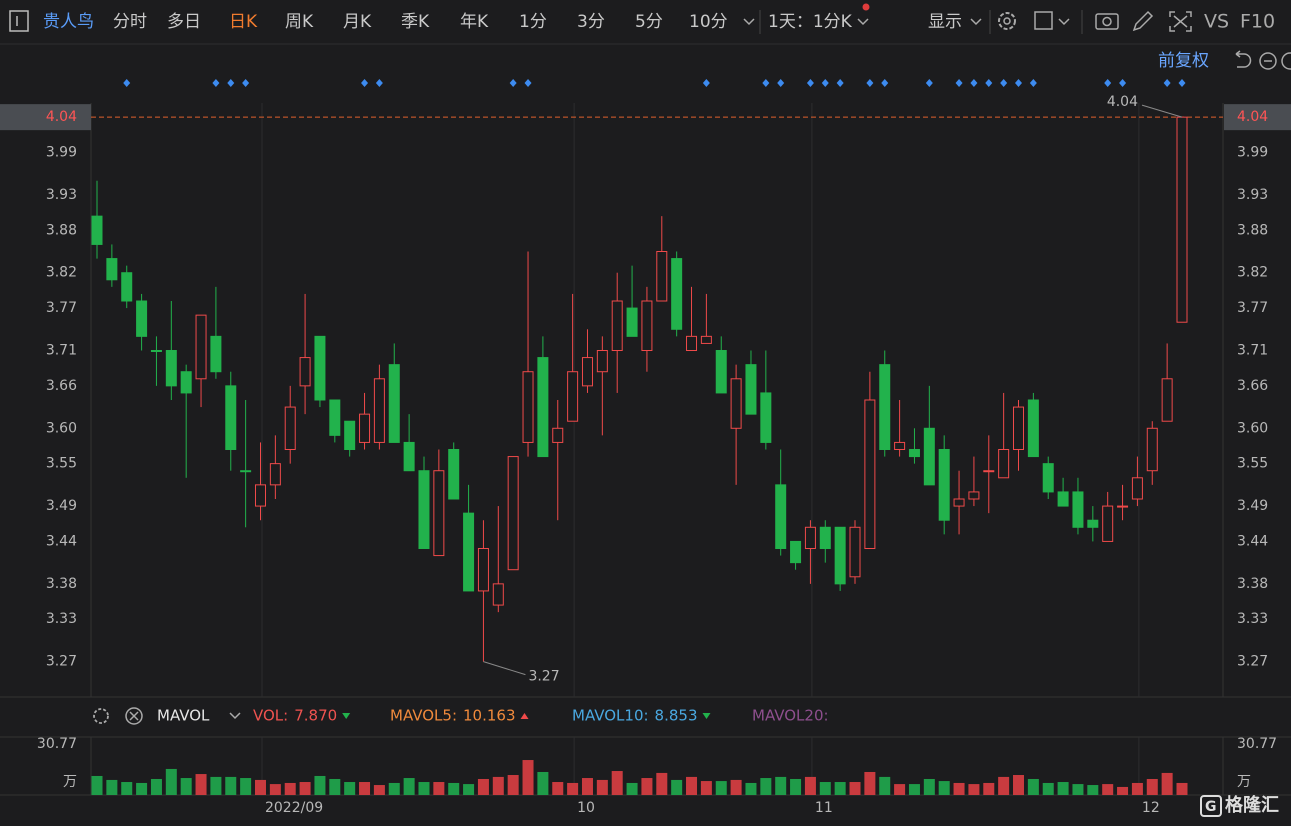 The width and height of the screenshot is (1291, 826). What do you see at coordinates (61, 584) in the screenshot?
I see `y-tick-label: 3.38` at bounding box center [61, 584].